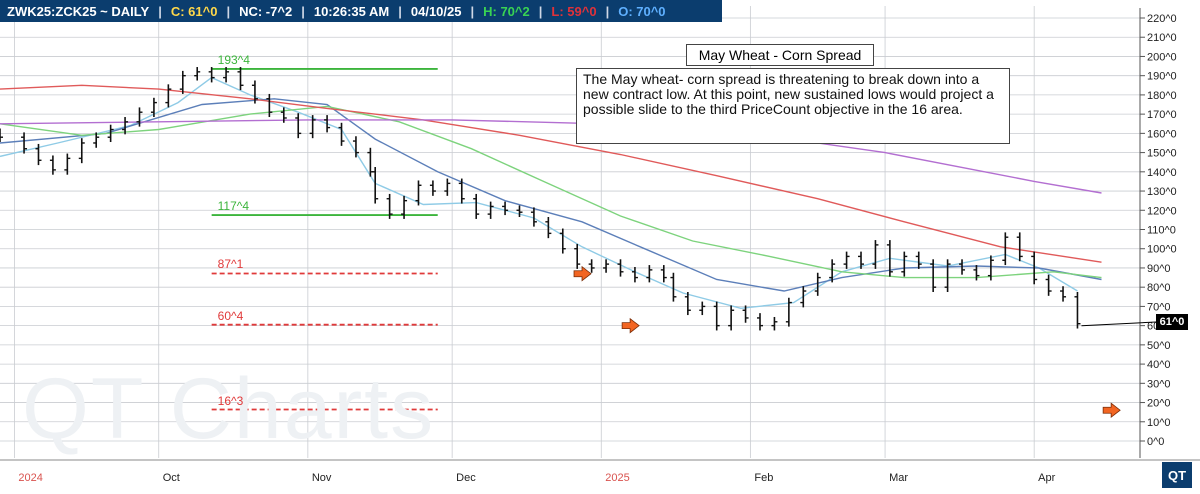 This screenshot has width=1200, height=494. I want to click on last-price-pointer, so click(1119, 324).